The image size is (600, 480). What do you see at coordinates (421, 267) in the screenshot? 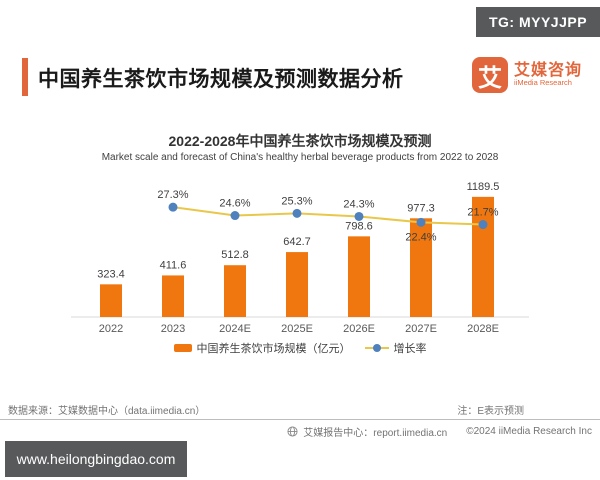
I see `bar-2027E` at bounding box center [421, 267].